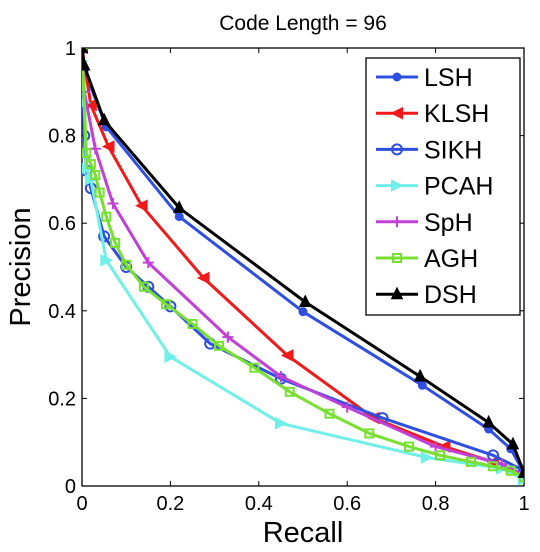 This screenshot has height=552, width=540. I want to click on legend-item-agh: AGH, so click(427, 259).